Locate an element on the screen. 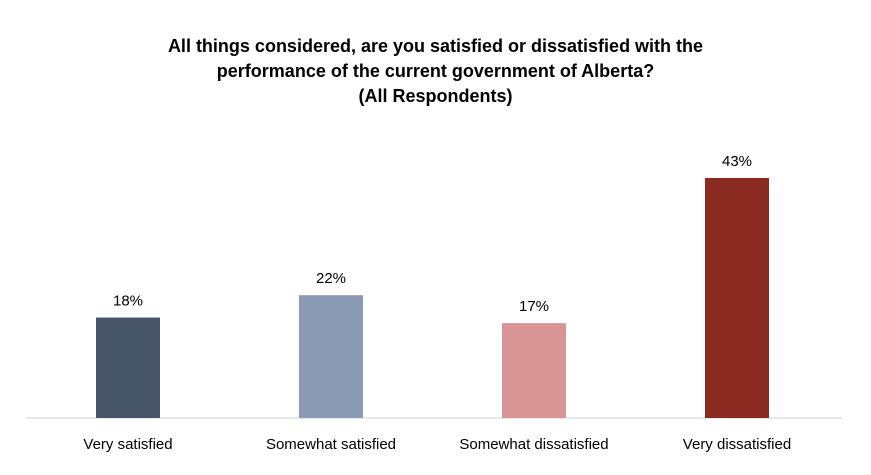  category-label: Very dissatisfied is located at coordinates (737, 444).